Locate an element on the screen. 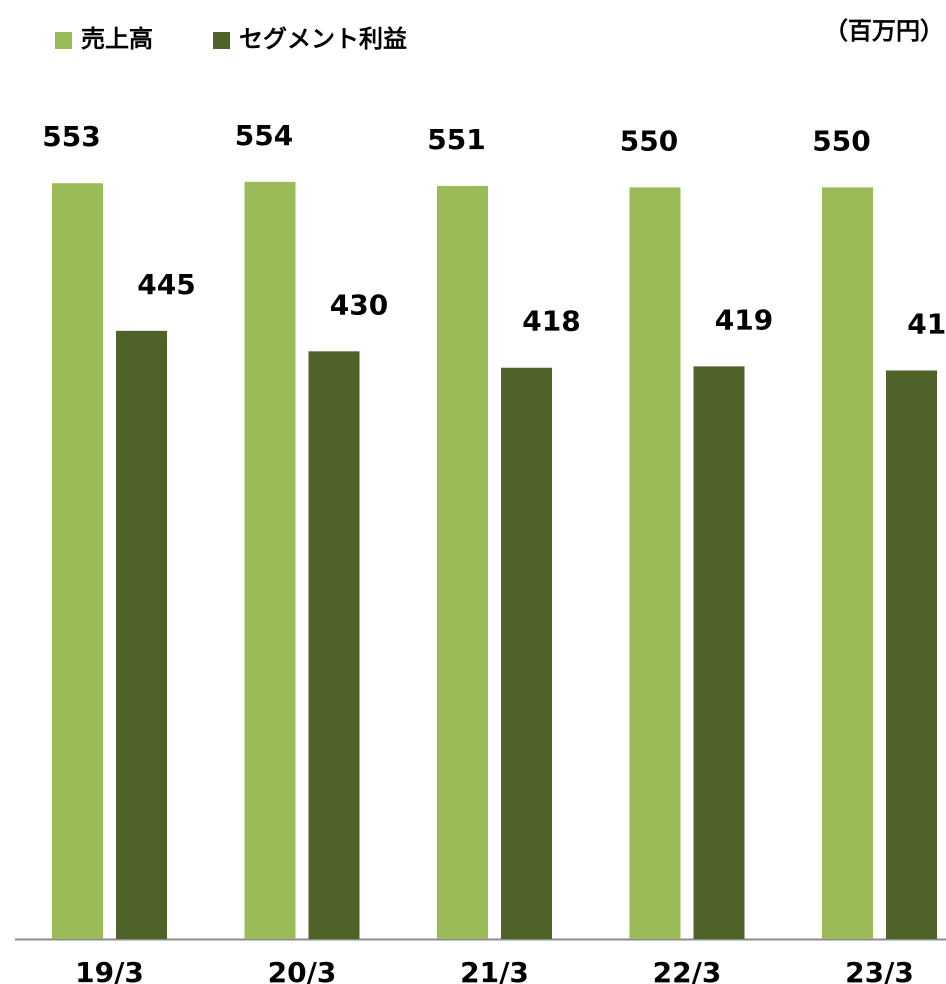 The width and height of the screenshot is (946, 984). x-tick-label: 20/3 is located at coordinates (302, 970).